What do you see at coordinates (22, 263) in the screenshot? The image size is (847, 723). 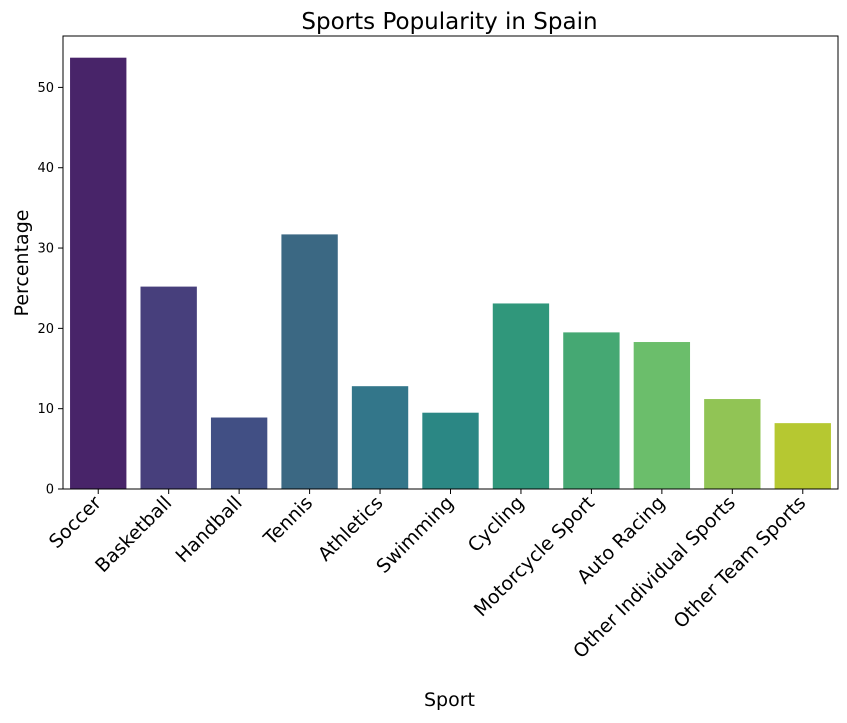 I see `y-axis-label: Percentage` at bounding box center [22, 263].